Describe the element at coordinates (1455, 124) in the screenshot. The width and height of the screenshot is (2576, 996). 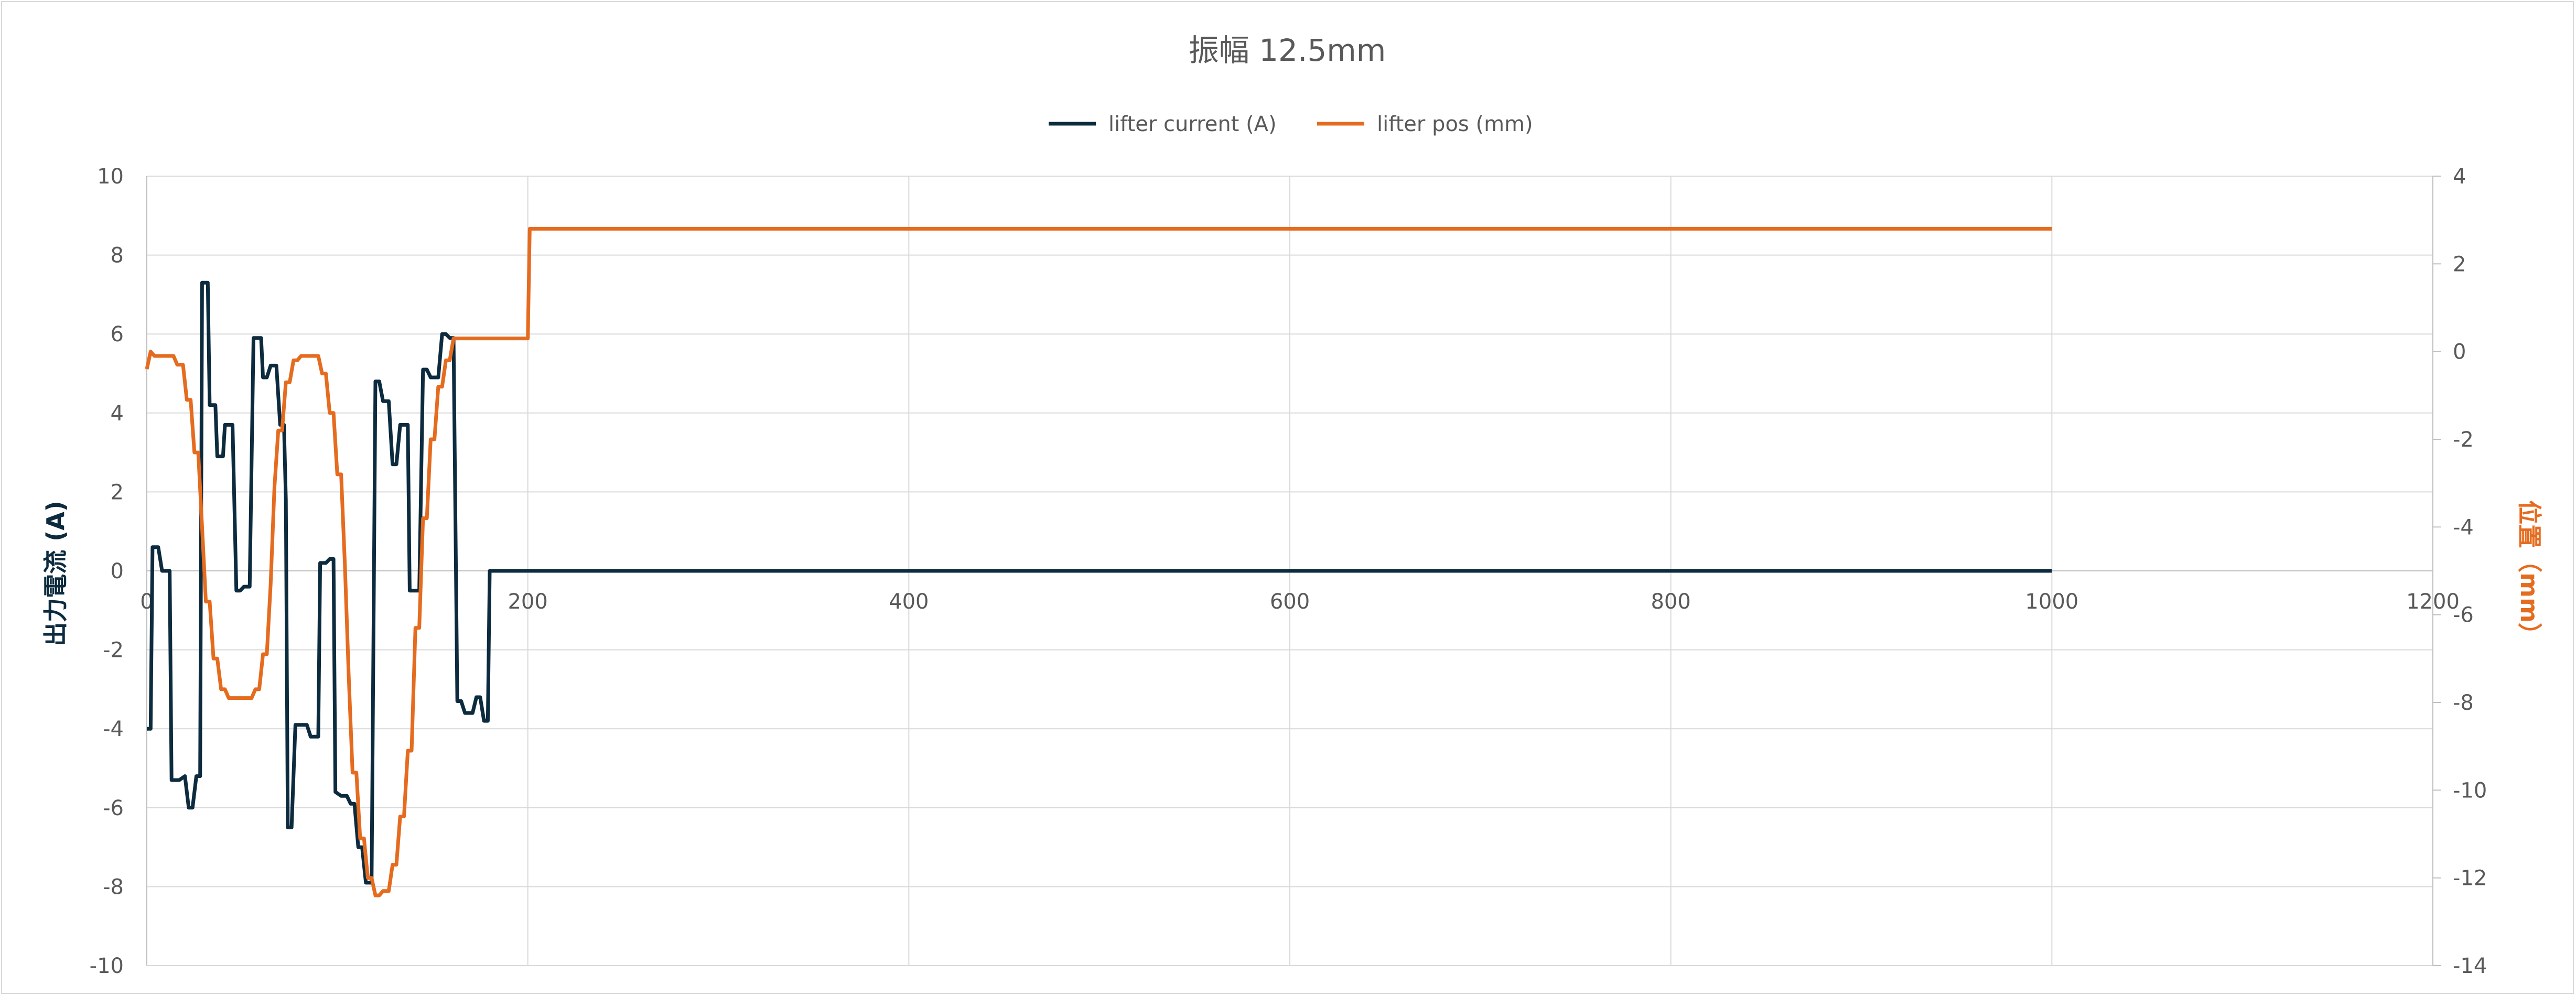
I see `legend-label-pos: lifter pos (mm)` at that location.